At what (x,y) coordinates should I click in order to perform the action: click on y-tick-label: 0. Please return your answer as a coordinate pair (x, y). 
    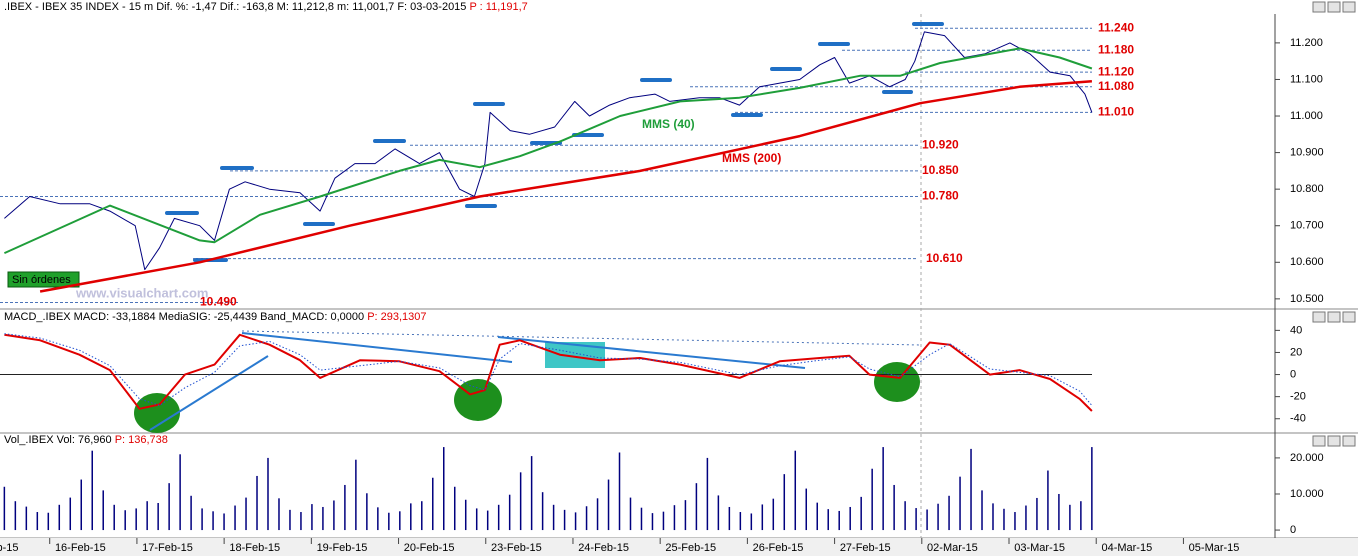
    Looking at the image, I should click on (1293, 374).